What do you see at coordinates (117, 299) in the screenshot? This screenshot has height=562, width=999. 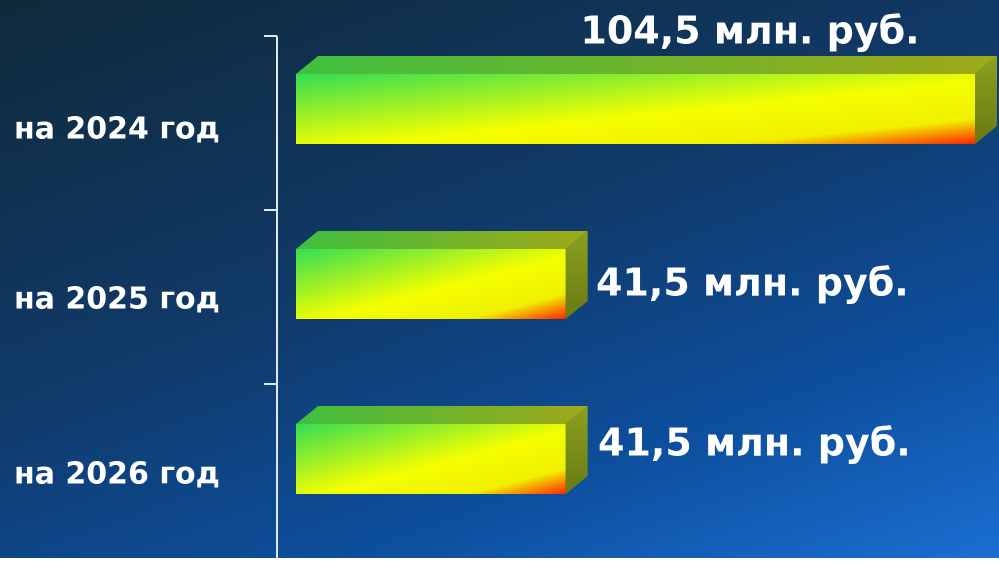 I see `category-label: на 2025 год` at bounding box center [117, 299].